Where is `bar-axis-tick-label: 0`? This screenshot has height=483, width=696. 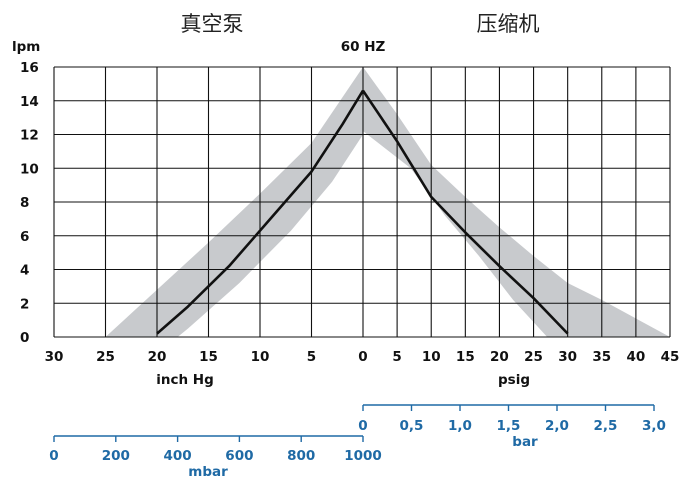 bar-axis-tick-label: 0 is located at coordinates (362, 426).